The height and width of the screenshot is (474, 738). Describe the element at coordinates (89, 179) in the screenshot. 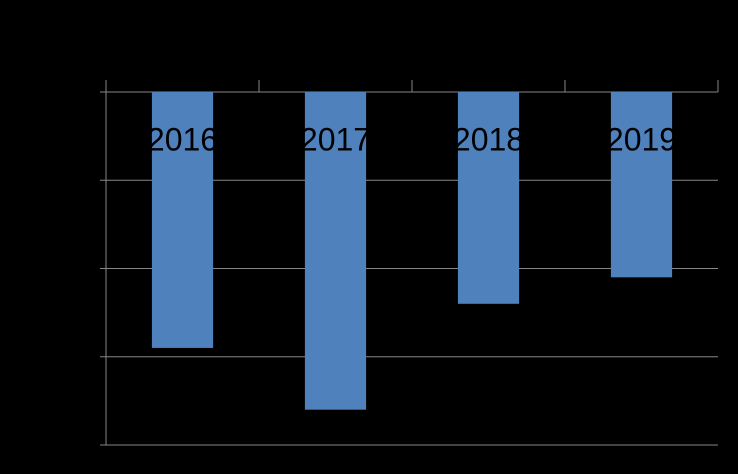

I see `y-tick-label: -1` at that location.